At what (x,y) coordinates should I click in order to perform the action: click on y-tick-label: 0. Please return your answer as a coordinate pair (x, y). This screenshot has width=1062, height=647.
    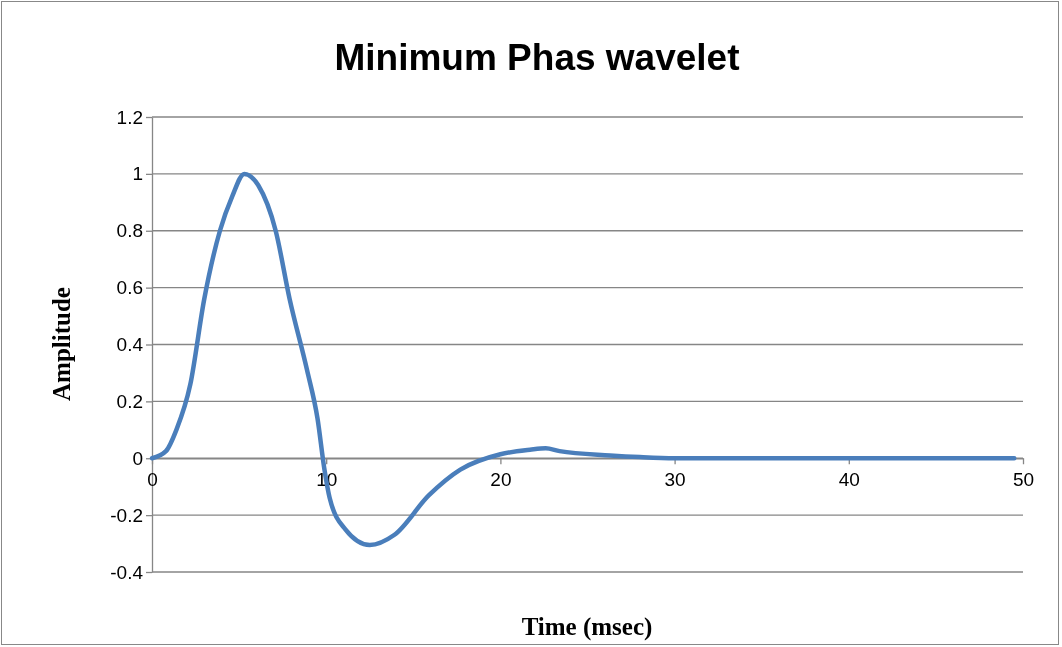
    Looking at the image, I should click on (137, 458).